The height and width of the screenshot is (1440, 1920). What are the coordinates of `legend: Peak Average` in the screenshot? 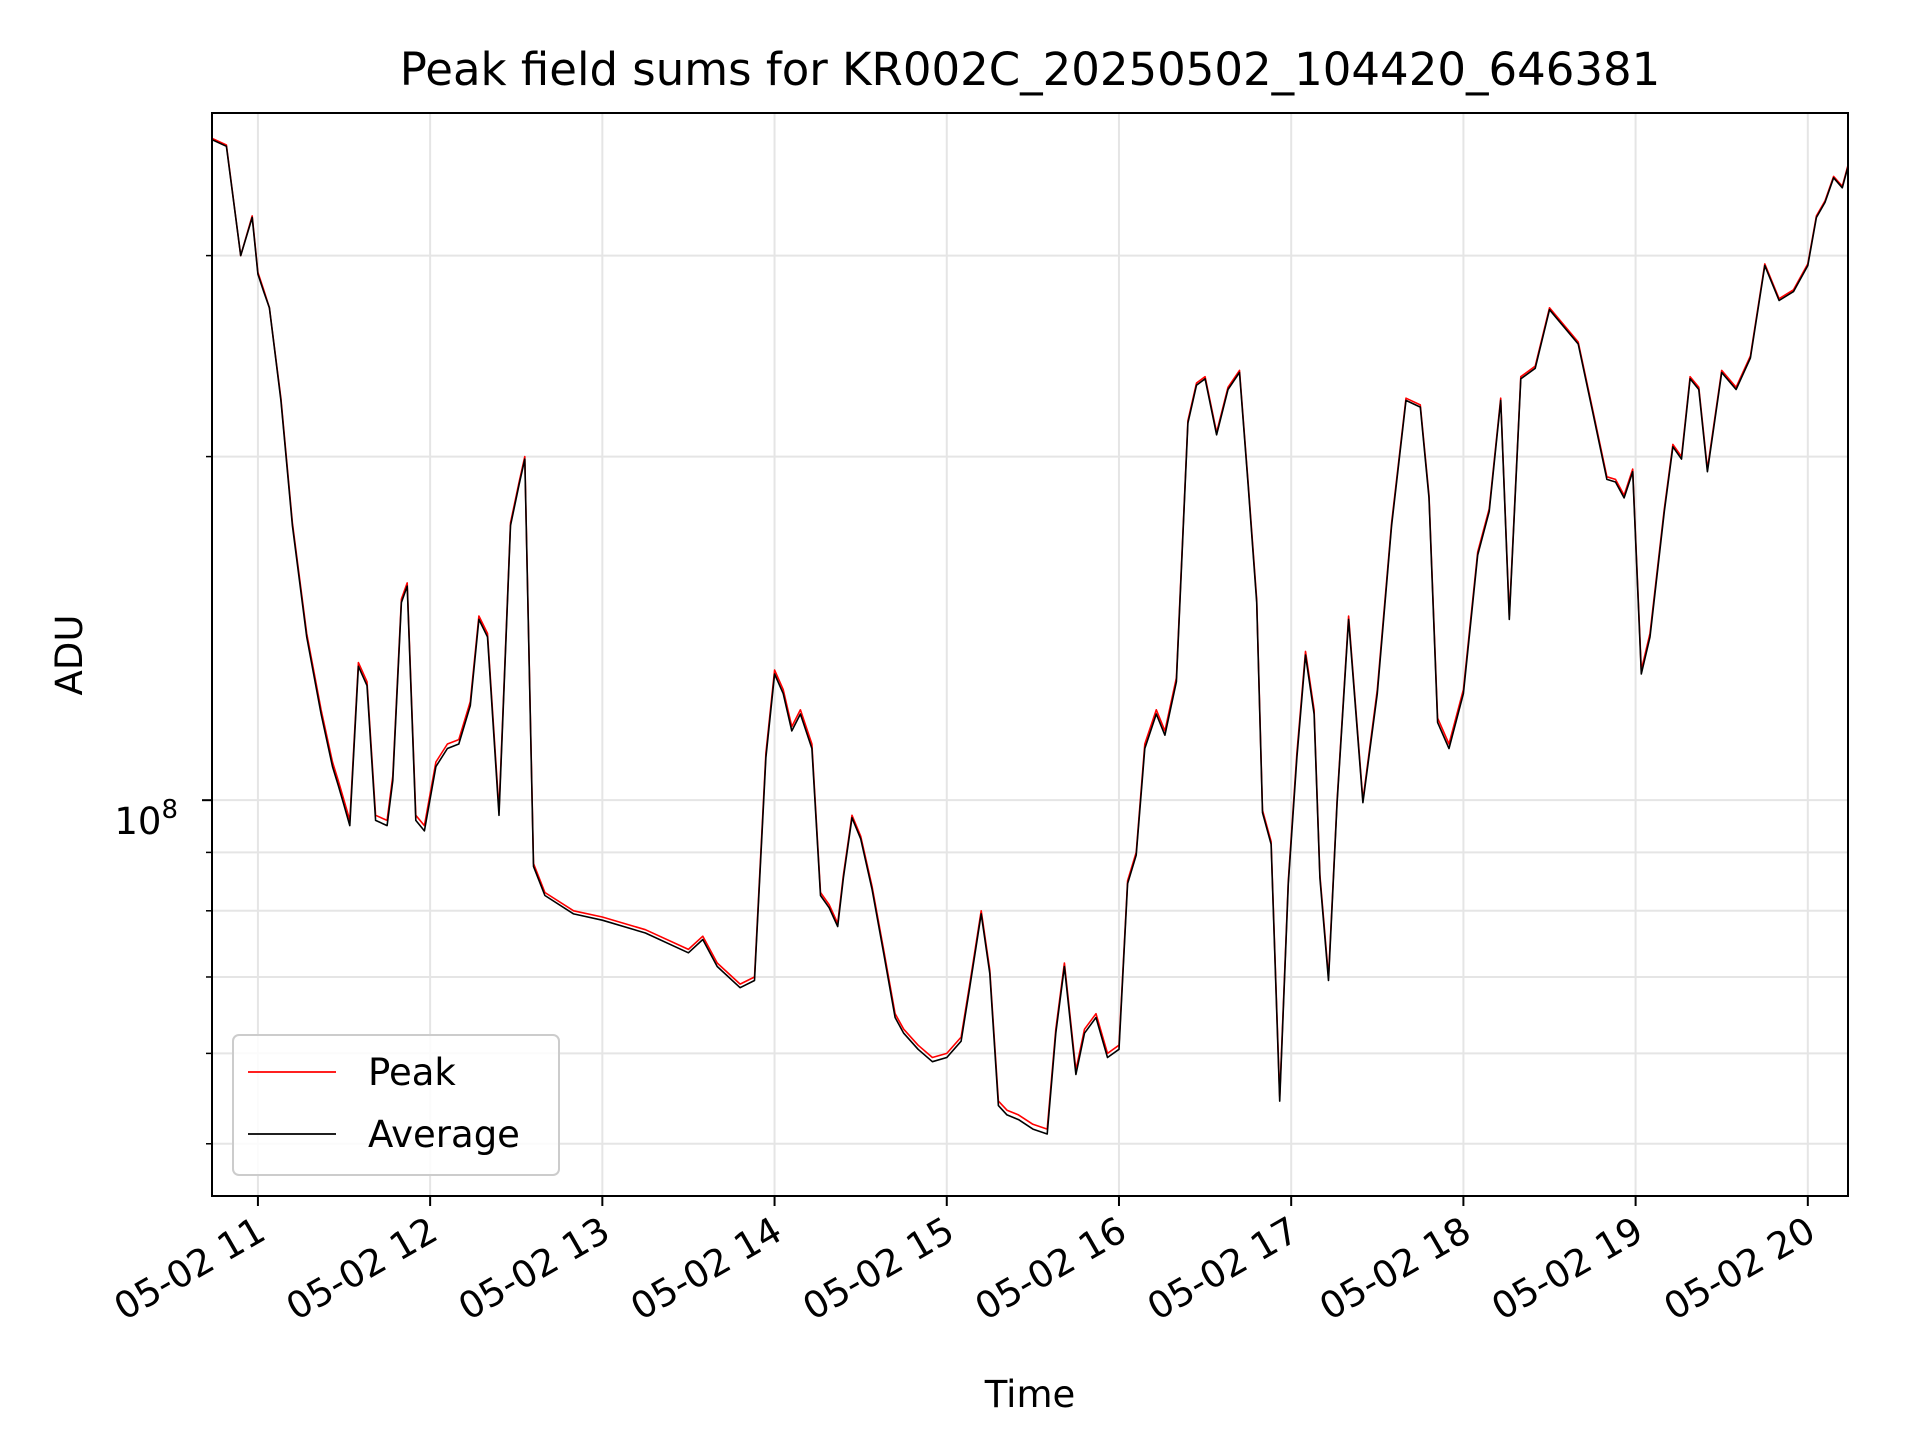 It's located at (396, 1105).